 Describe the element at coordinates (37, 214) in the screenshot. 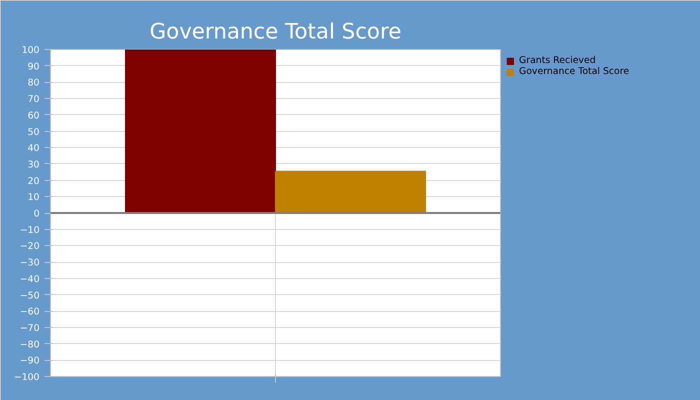

I see `y-tick-label: 0` at that location.